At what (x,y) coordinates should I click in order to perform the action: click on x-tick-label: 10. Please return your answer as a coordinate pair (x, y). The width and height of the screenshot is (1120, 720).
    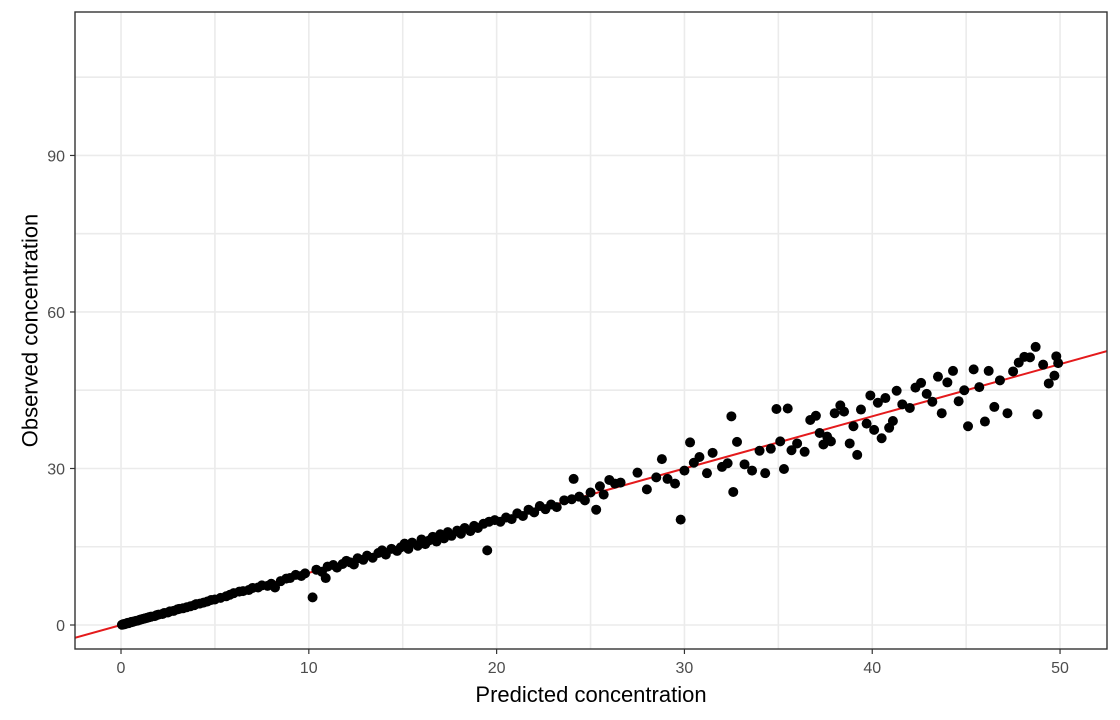
    Looking at the image, I should click on (309, 668).